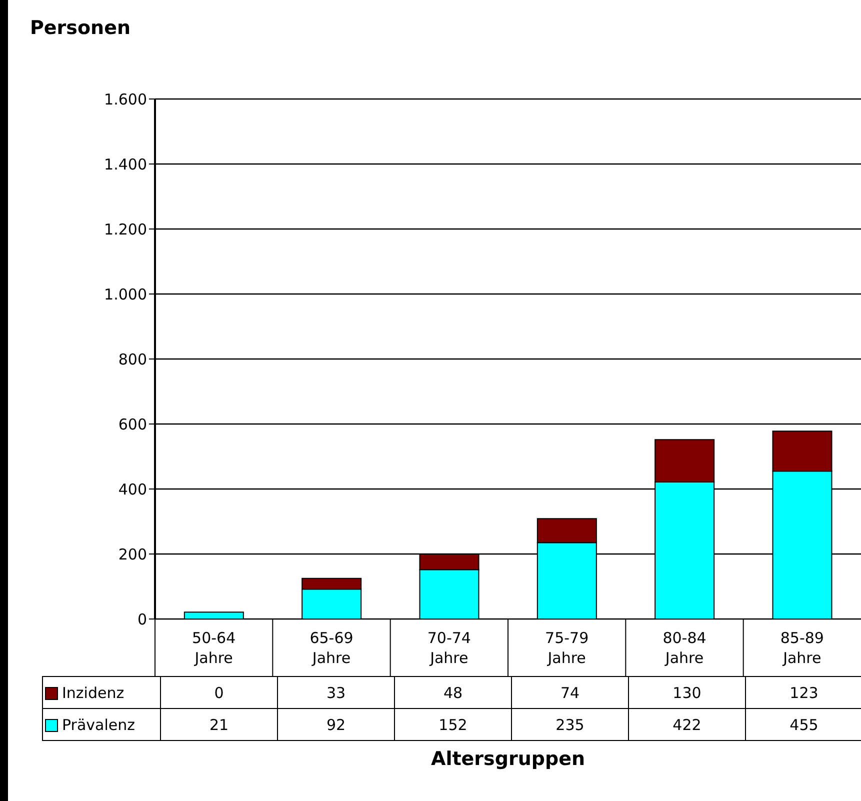  I want to click on x-axis-title: Altersgruppen, so click(508, 759).